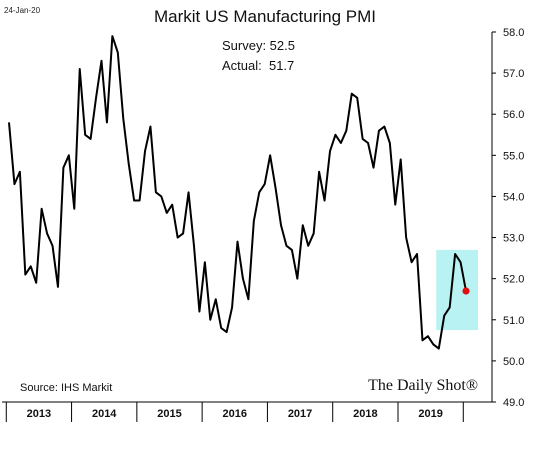 The width and height of the screenshot is (541, 449). What do you see at coordinates (258, 45) in the screenshot?
I see `survey-annotation: Survey: 52.5` at bounding box center [258, 45].